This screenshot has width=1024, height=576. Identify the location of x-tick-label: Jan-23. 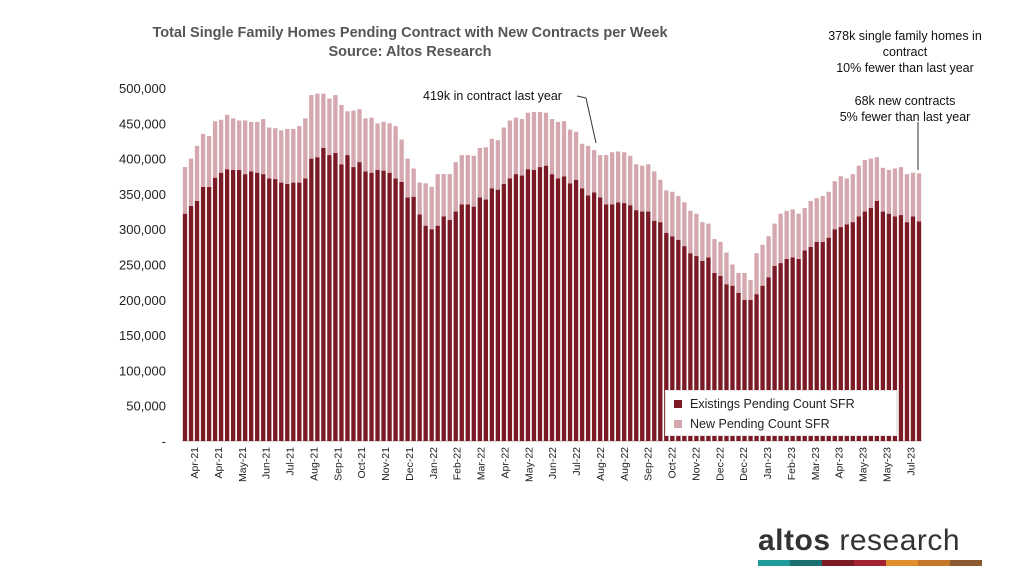
(768, 463).